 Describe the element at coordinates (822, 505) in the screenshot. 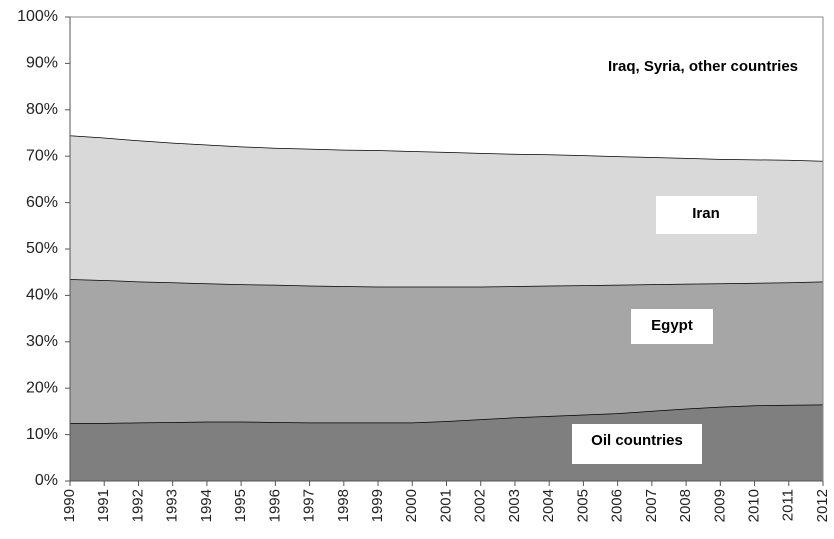

I see `x-tick-label: 2012` at that location.